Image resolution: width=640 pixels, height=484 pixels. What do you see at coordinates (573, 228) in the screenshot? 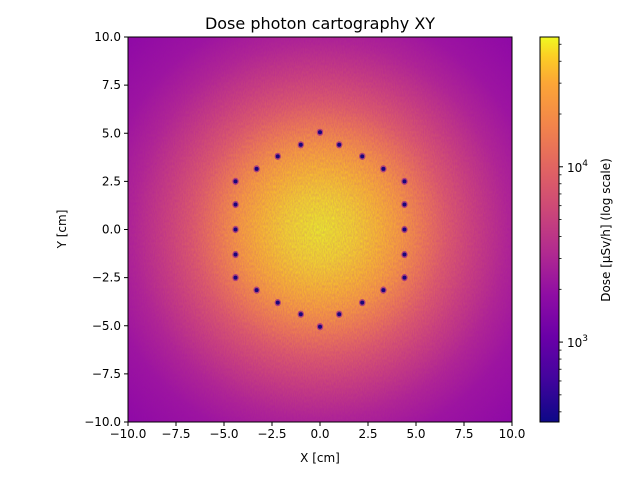
I see `colorbar-ticks: 10³ 10⁴` at bounding box center [573, 228].